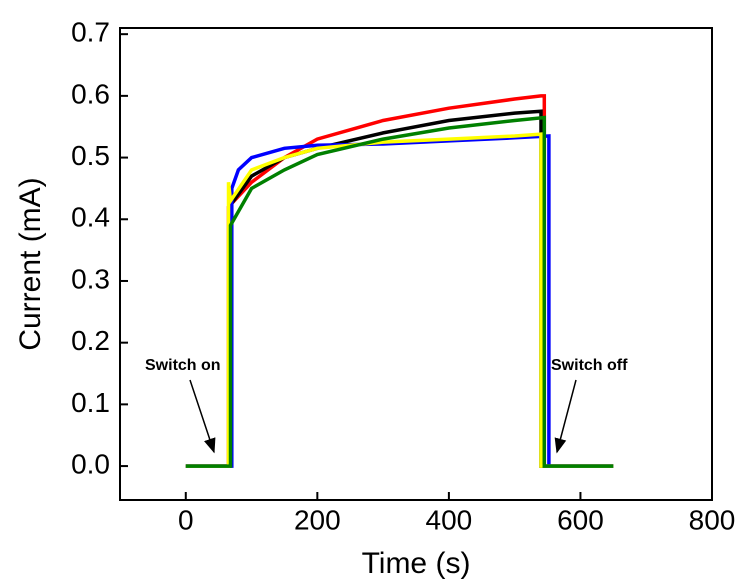 The height and width of the screenshot is (588, 742). Describe the element at coordinates (90, 217) in the screenshot. I see `y-tick-label: 0.4` at that location.